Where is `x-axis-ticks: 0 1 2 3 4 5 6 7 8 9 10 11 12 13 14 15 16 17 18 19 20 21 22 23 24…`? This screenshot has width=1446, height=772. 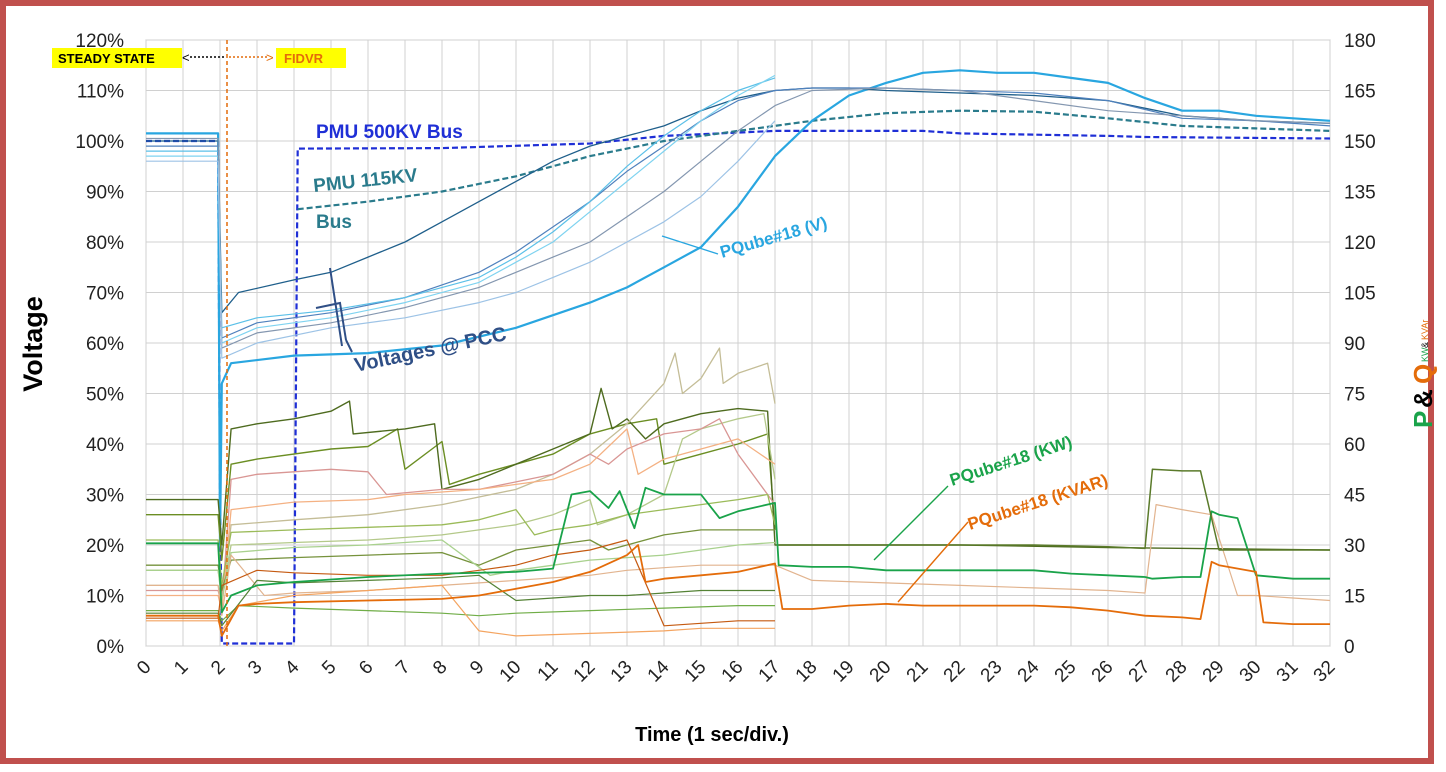
x-axis-ticks: 0 1 2 3 4 5 6 7 8 9 10 11 12 13 14 15 16 17 18 19 20 21 22 23 24… is located at coordinates (736, 671).